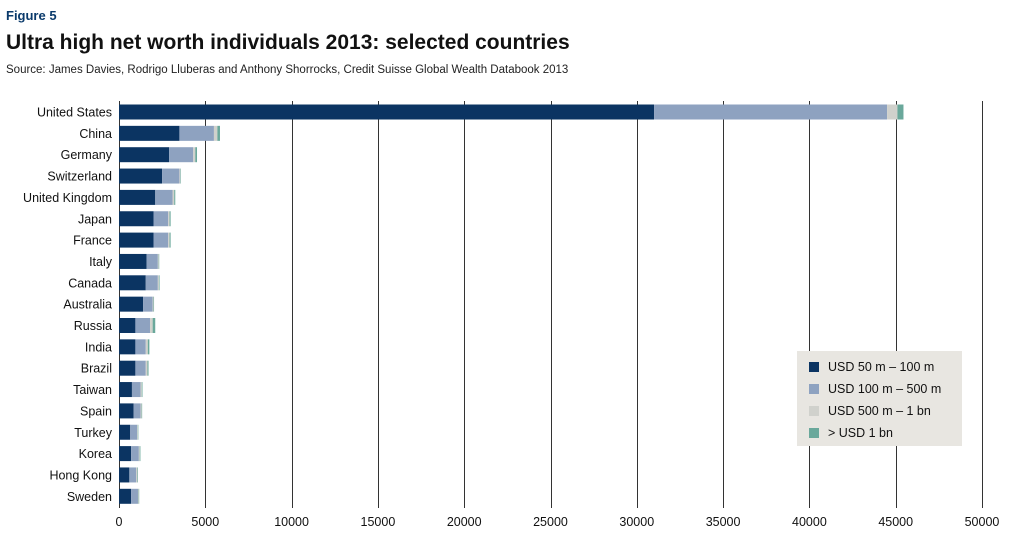  What do you see at coordinates (881, 367) in the screenshot?
I see `legend-label-s1: USD 50 m – 100 m` at bounding box center [881, 367].